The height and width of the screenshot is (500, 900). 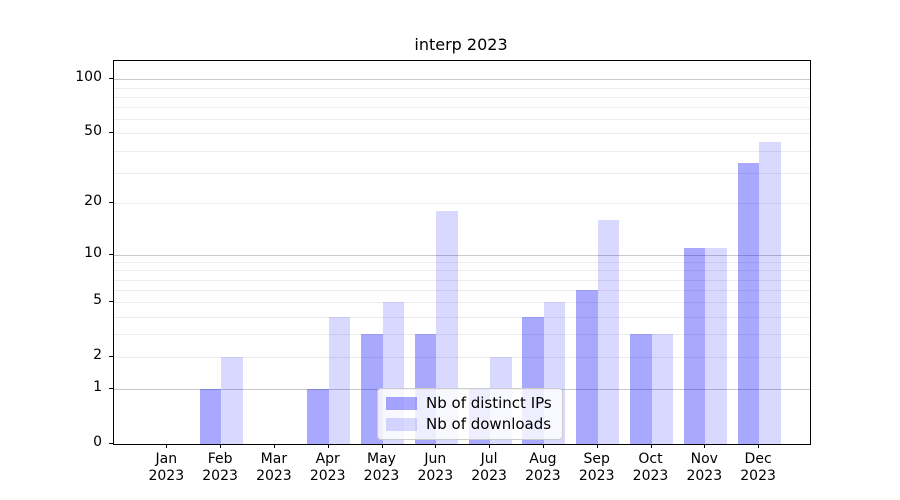 I want to click on bar-downloads-nov, so click(x=716, y=345).